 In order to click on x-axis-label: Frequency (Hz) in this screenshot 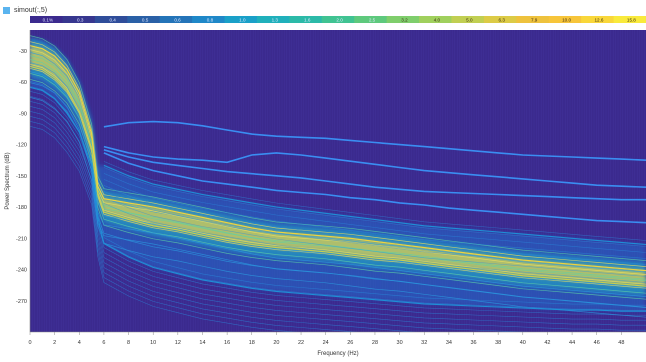, I will do `click(337, 354)`.